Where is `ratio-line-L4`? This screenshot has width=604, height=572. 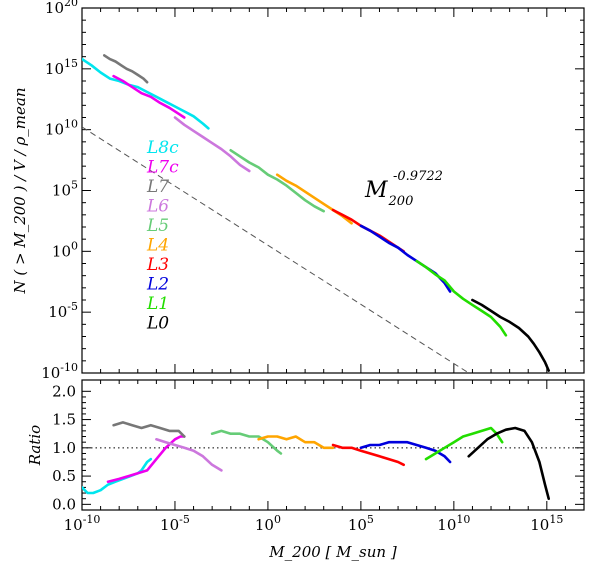
ratio-line-L4 is located at coordinates (296, 442).